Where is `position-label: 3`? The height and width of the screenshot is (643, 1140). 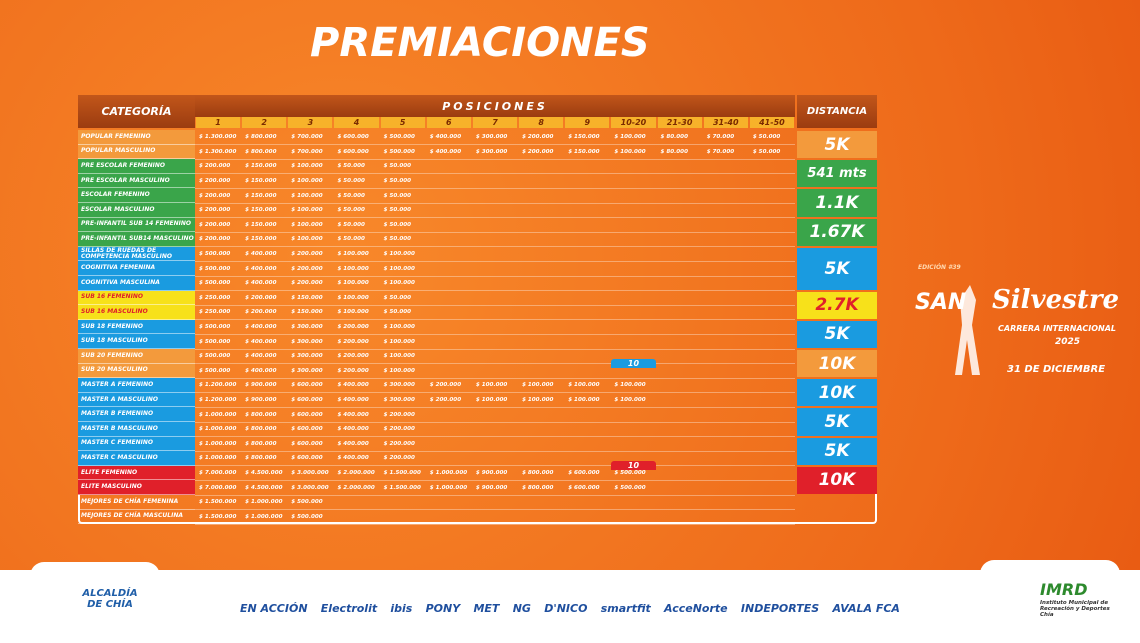
position-label: 3 is located at coordinates (310, 122).